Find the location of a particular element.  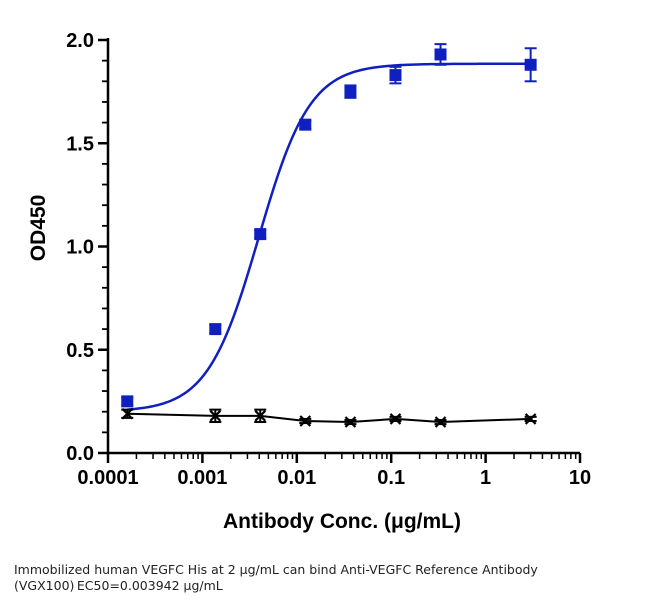

x-tick-label: 1 is located at coordinates (485, 478).